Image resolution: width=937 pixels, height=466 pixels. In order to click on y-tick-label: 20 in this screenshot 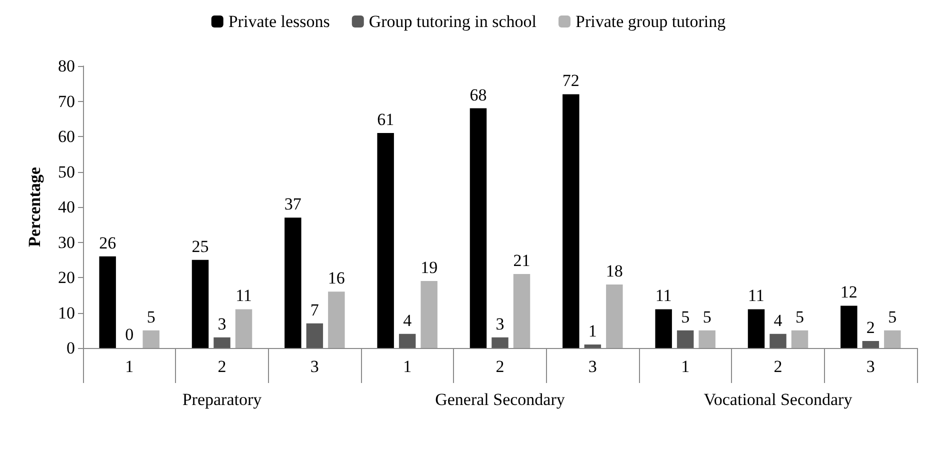, I will do `click(66, 277)`.